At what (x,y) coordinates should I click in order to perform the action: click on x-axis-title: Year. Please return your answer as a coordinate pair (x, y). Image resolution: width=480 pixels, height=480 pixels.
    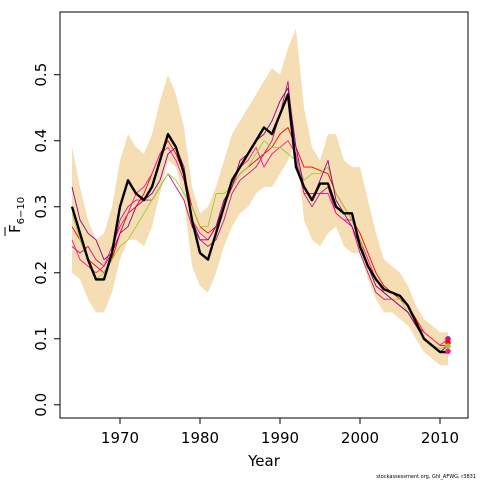
    Looking at the image, I should click on (264, 461).